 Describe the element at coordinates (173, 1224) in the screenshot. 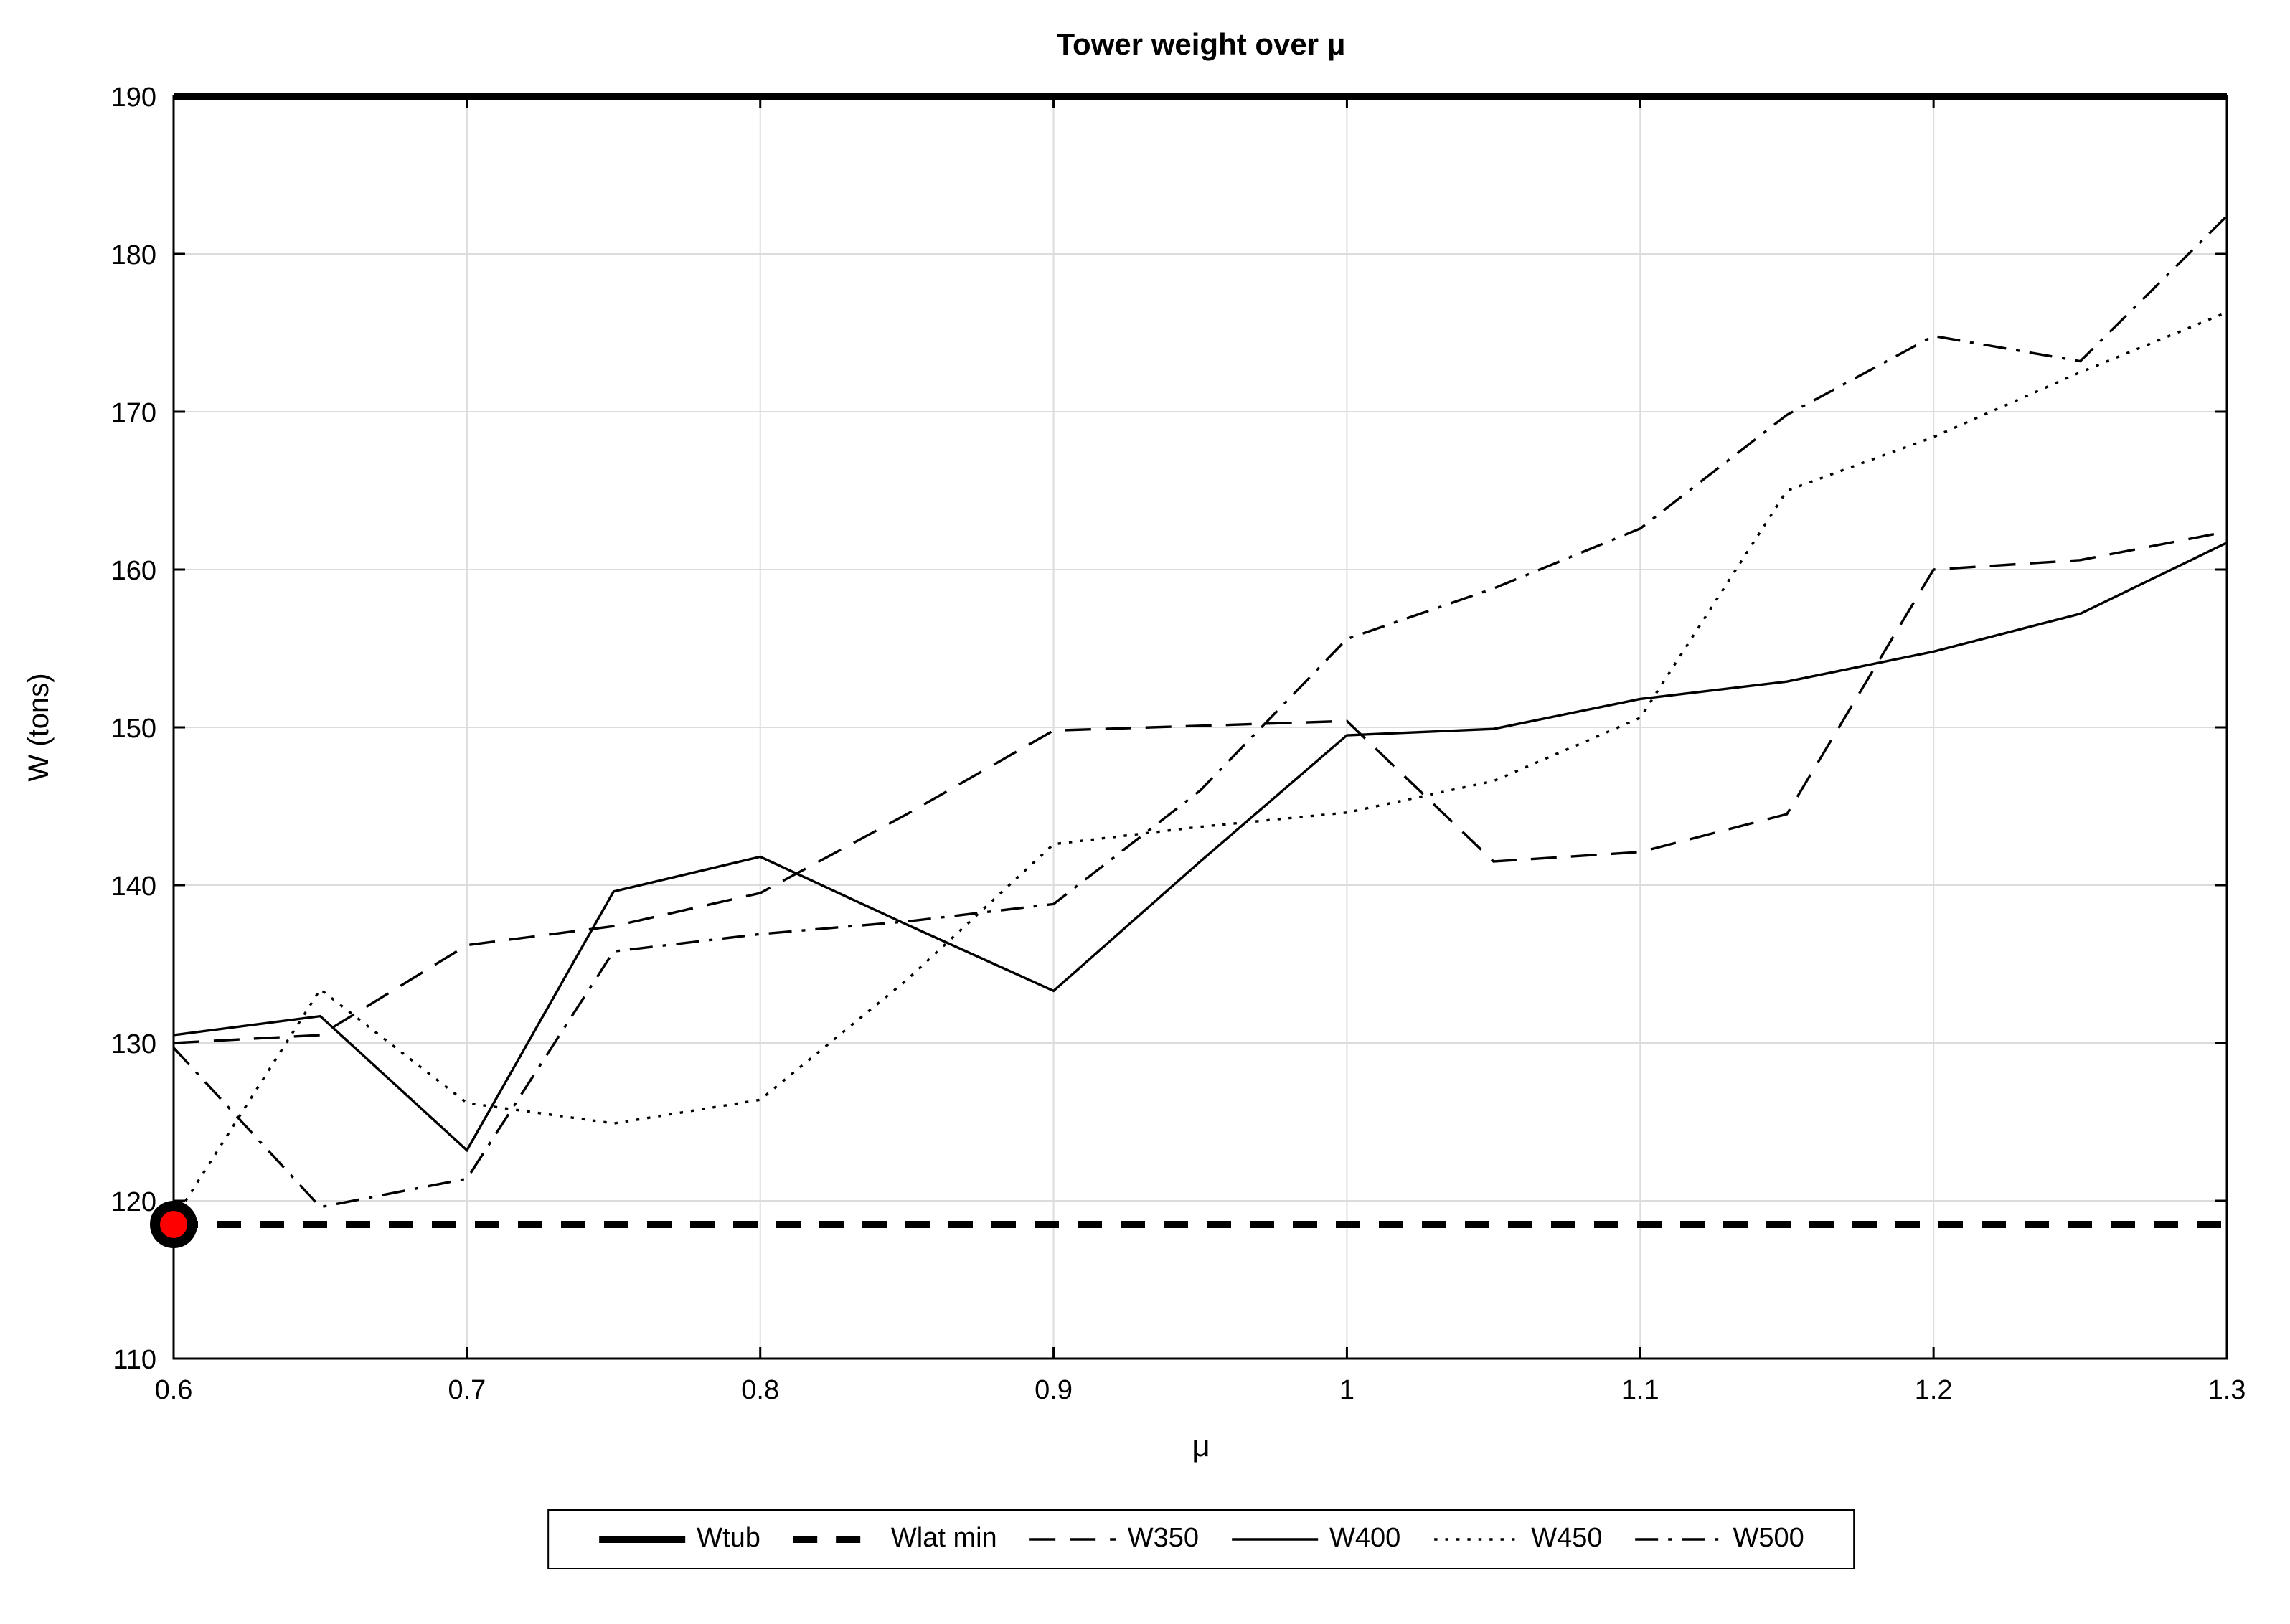

I see `selected-point-marker` at that location.